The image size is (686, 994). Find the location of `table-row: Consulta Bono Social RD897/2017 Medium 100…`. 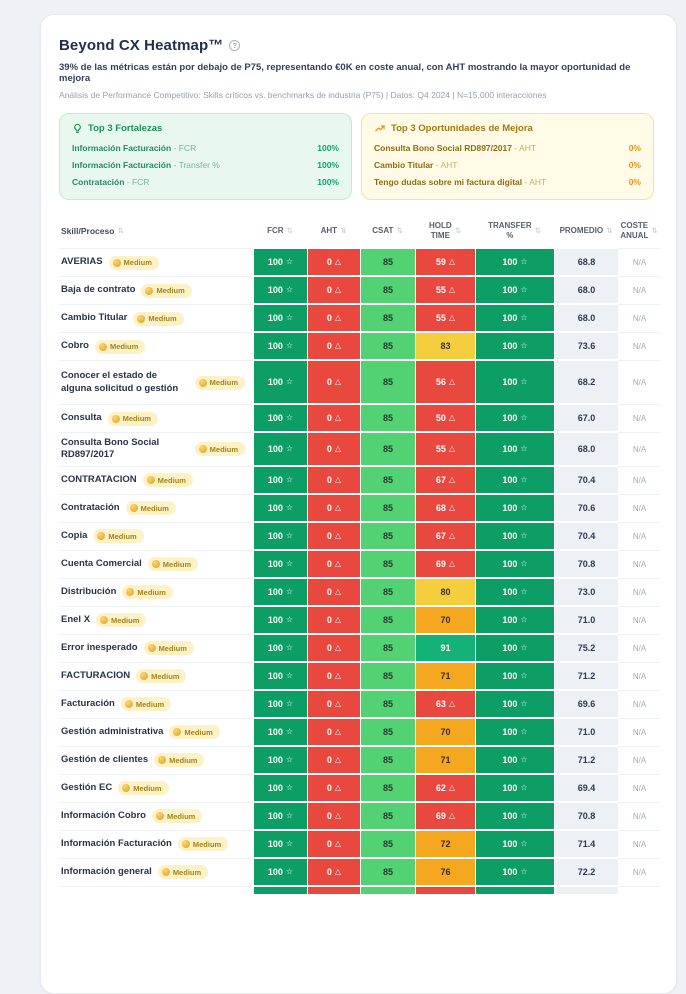

table-row: Consulta Bono Social RD897/2017 Medium 100… is located at coordinates (359, 449).